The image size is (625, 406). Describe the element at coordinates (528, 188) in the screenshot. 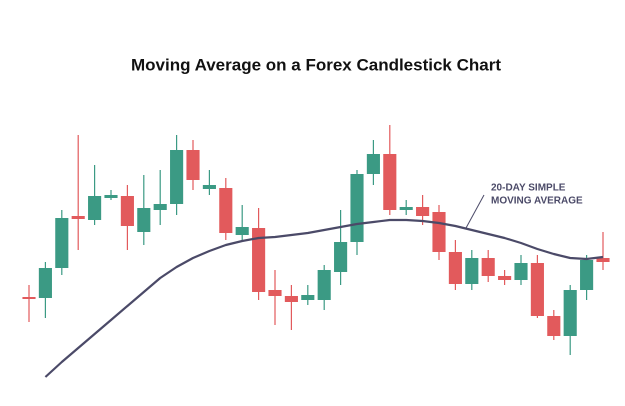

I see `annotation: 20-DAY SIMPLE` at that location.